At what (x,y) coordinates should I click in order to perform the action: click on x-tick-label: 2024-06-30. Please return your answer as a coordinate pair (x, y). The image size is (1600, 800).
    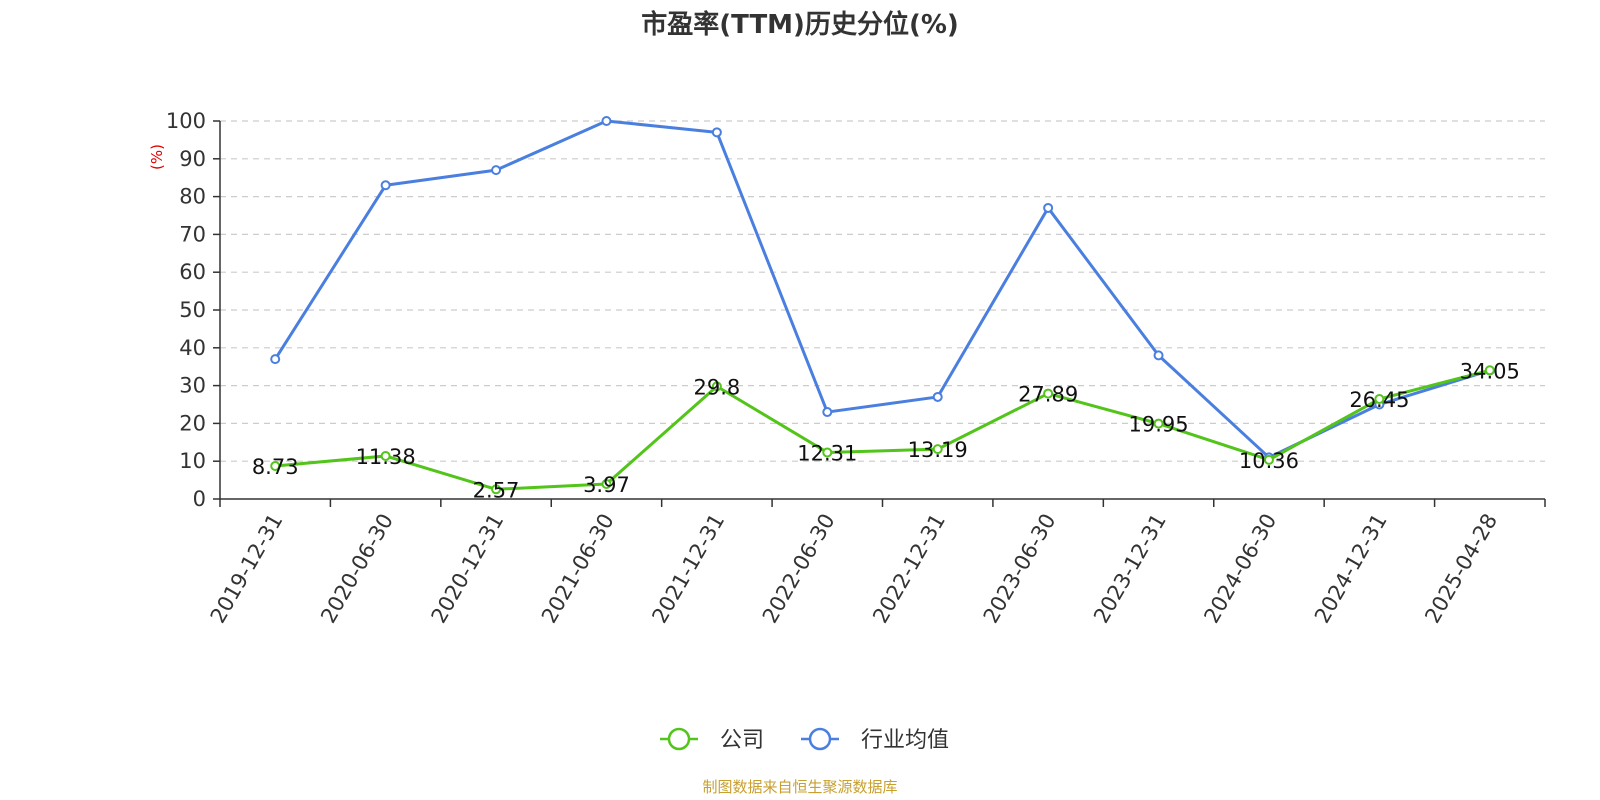
    Looking at the image, I should click on (1240, 569).